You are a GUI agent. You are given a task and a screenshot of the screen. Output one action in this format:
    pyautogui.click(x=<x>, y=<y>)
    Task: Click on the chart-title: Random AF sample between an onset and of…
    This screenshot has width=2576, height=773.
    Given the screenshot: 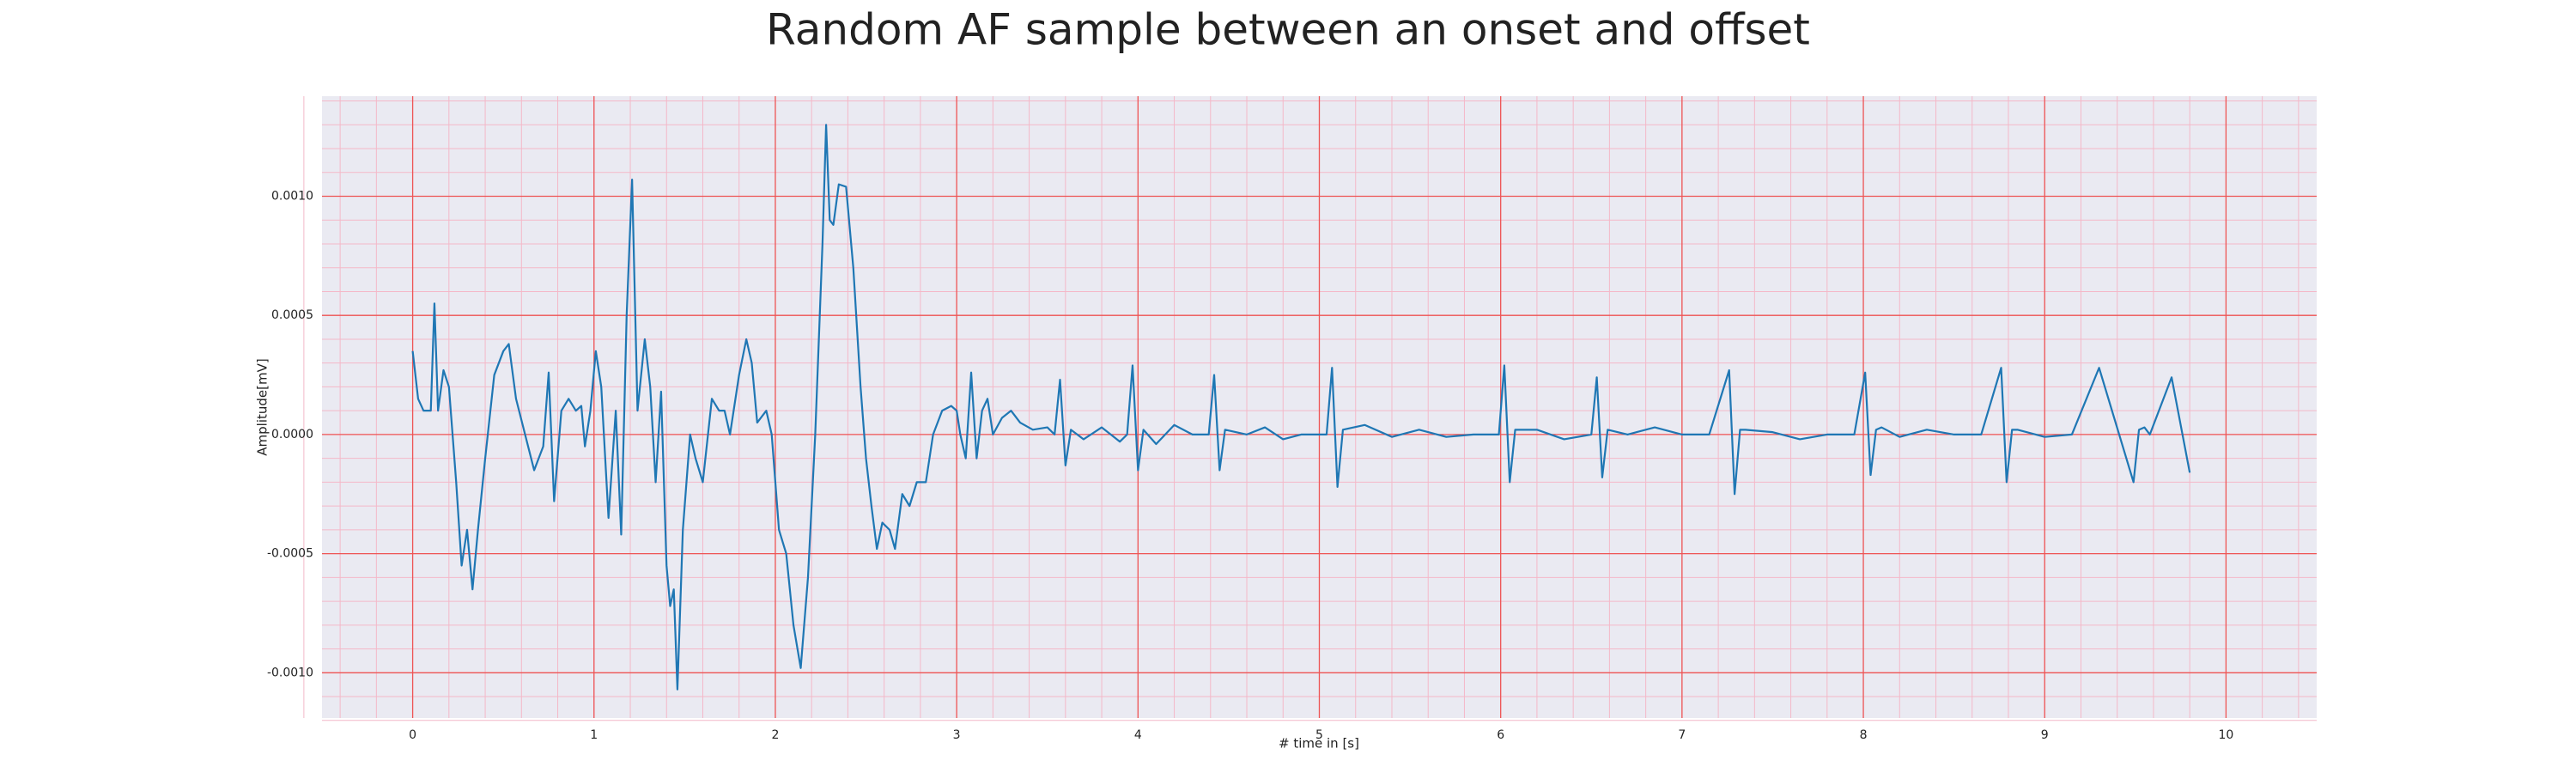 What is the action you would take?
    pyautogui.click(x=1288, y=30)
    